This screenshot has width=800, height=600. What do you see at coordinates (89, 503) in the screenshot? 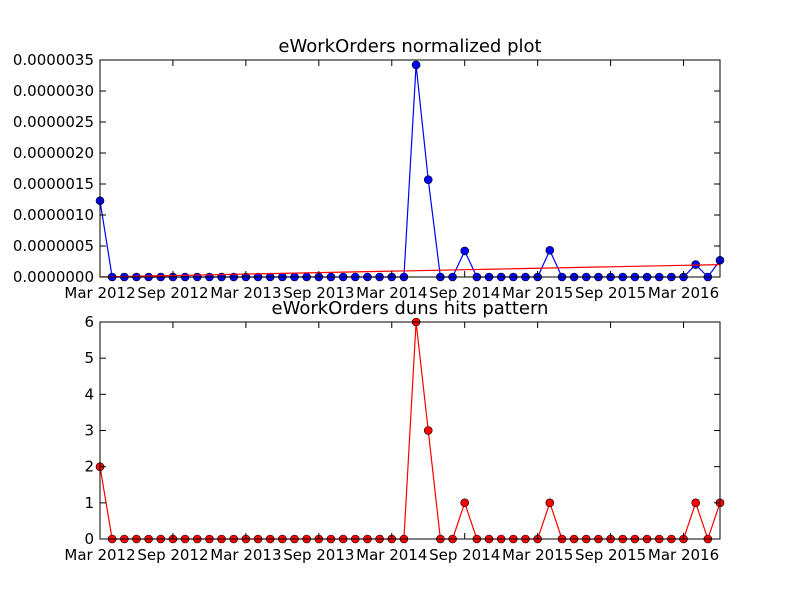
I see `y-tick-label: 1` at bounding box center [89, 503].